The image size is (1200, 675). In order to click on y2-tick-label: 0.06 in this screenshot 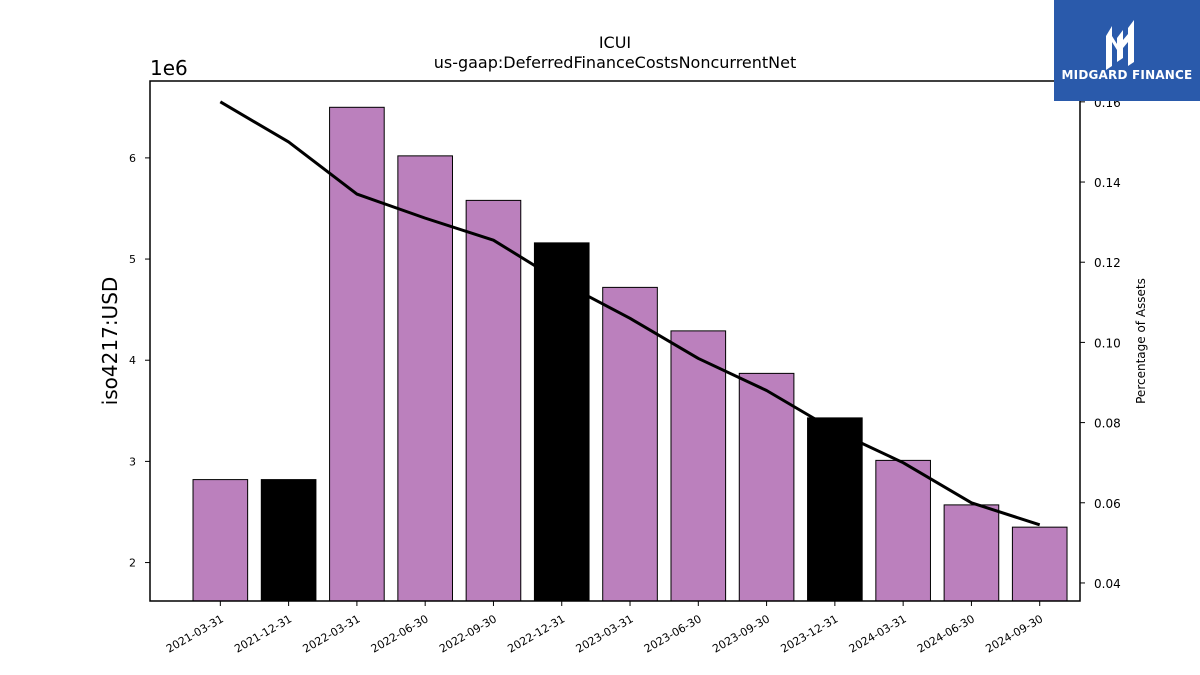, I will do `click(1107, 504)`.